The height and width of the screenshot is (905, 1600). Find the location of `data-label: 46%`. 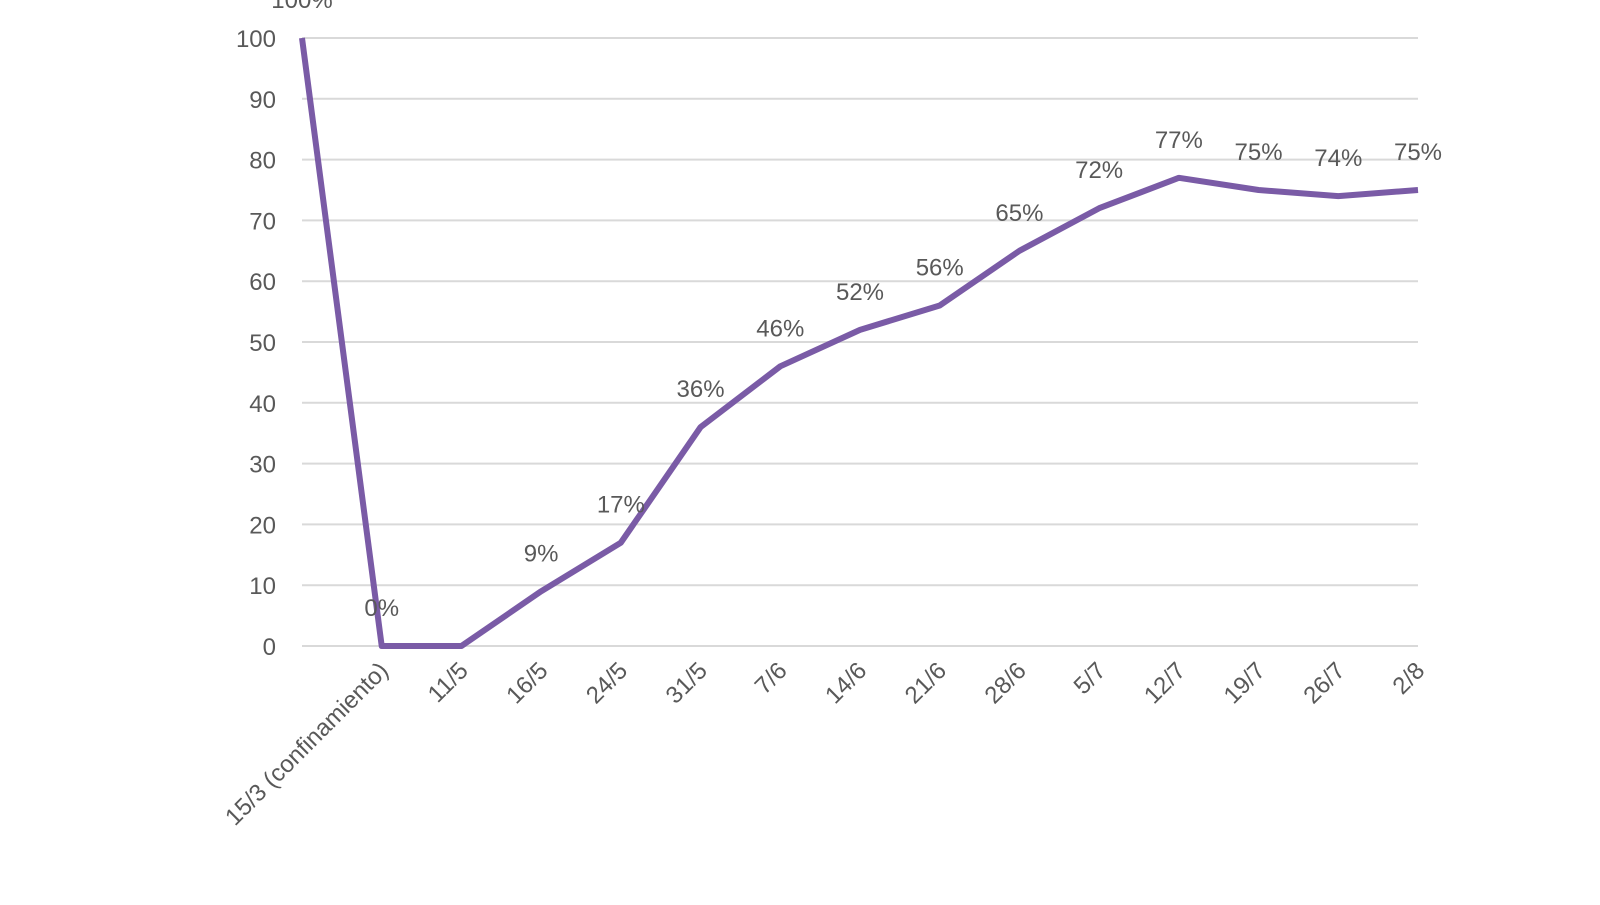

data-label: 46% is located at coordinates (780, 328).